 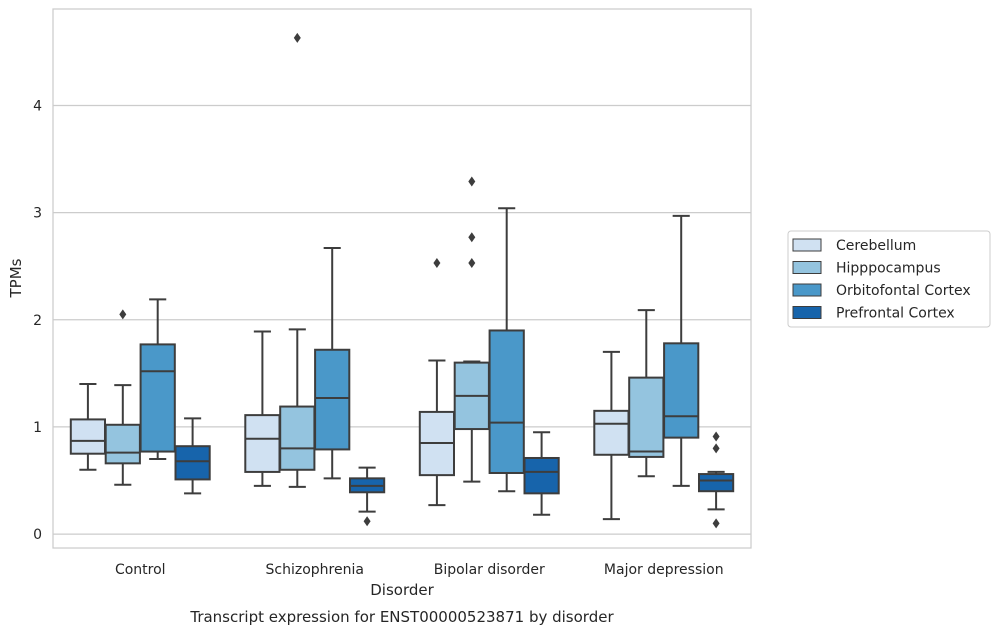 I want to click on legend-swatch-cerebellum, so click(x=807, y=245).